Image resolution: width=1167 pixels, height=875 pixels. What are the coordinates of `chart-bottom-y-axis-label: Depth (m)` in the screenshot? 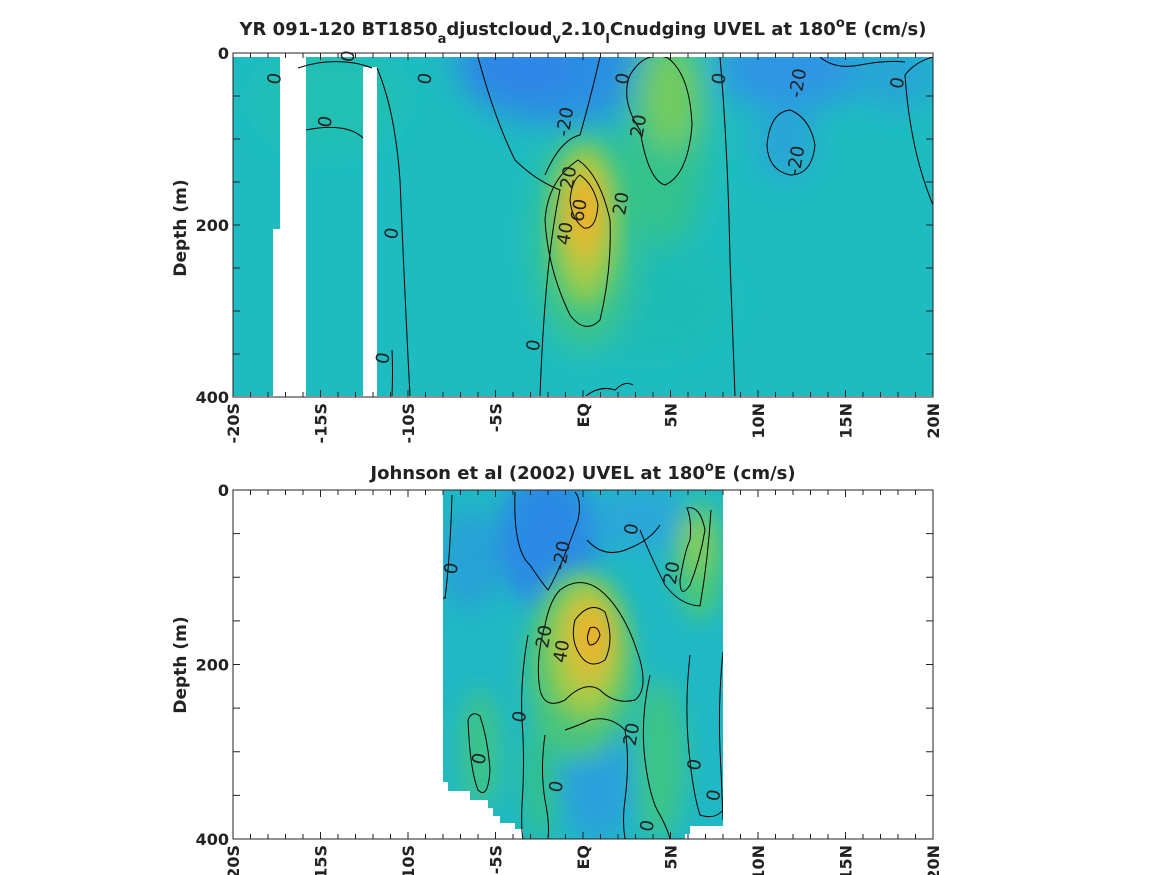 It's located at (181, 664).